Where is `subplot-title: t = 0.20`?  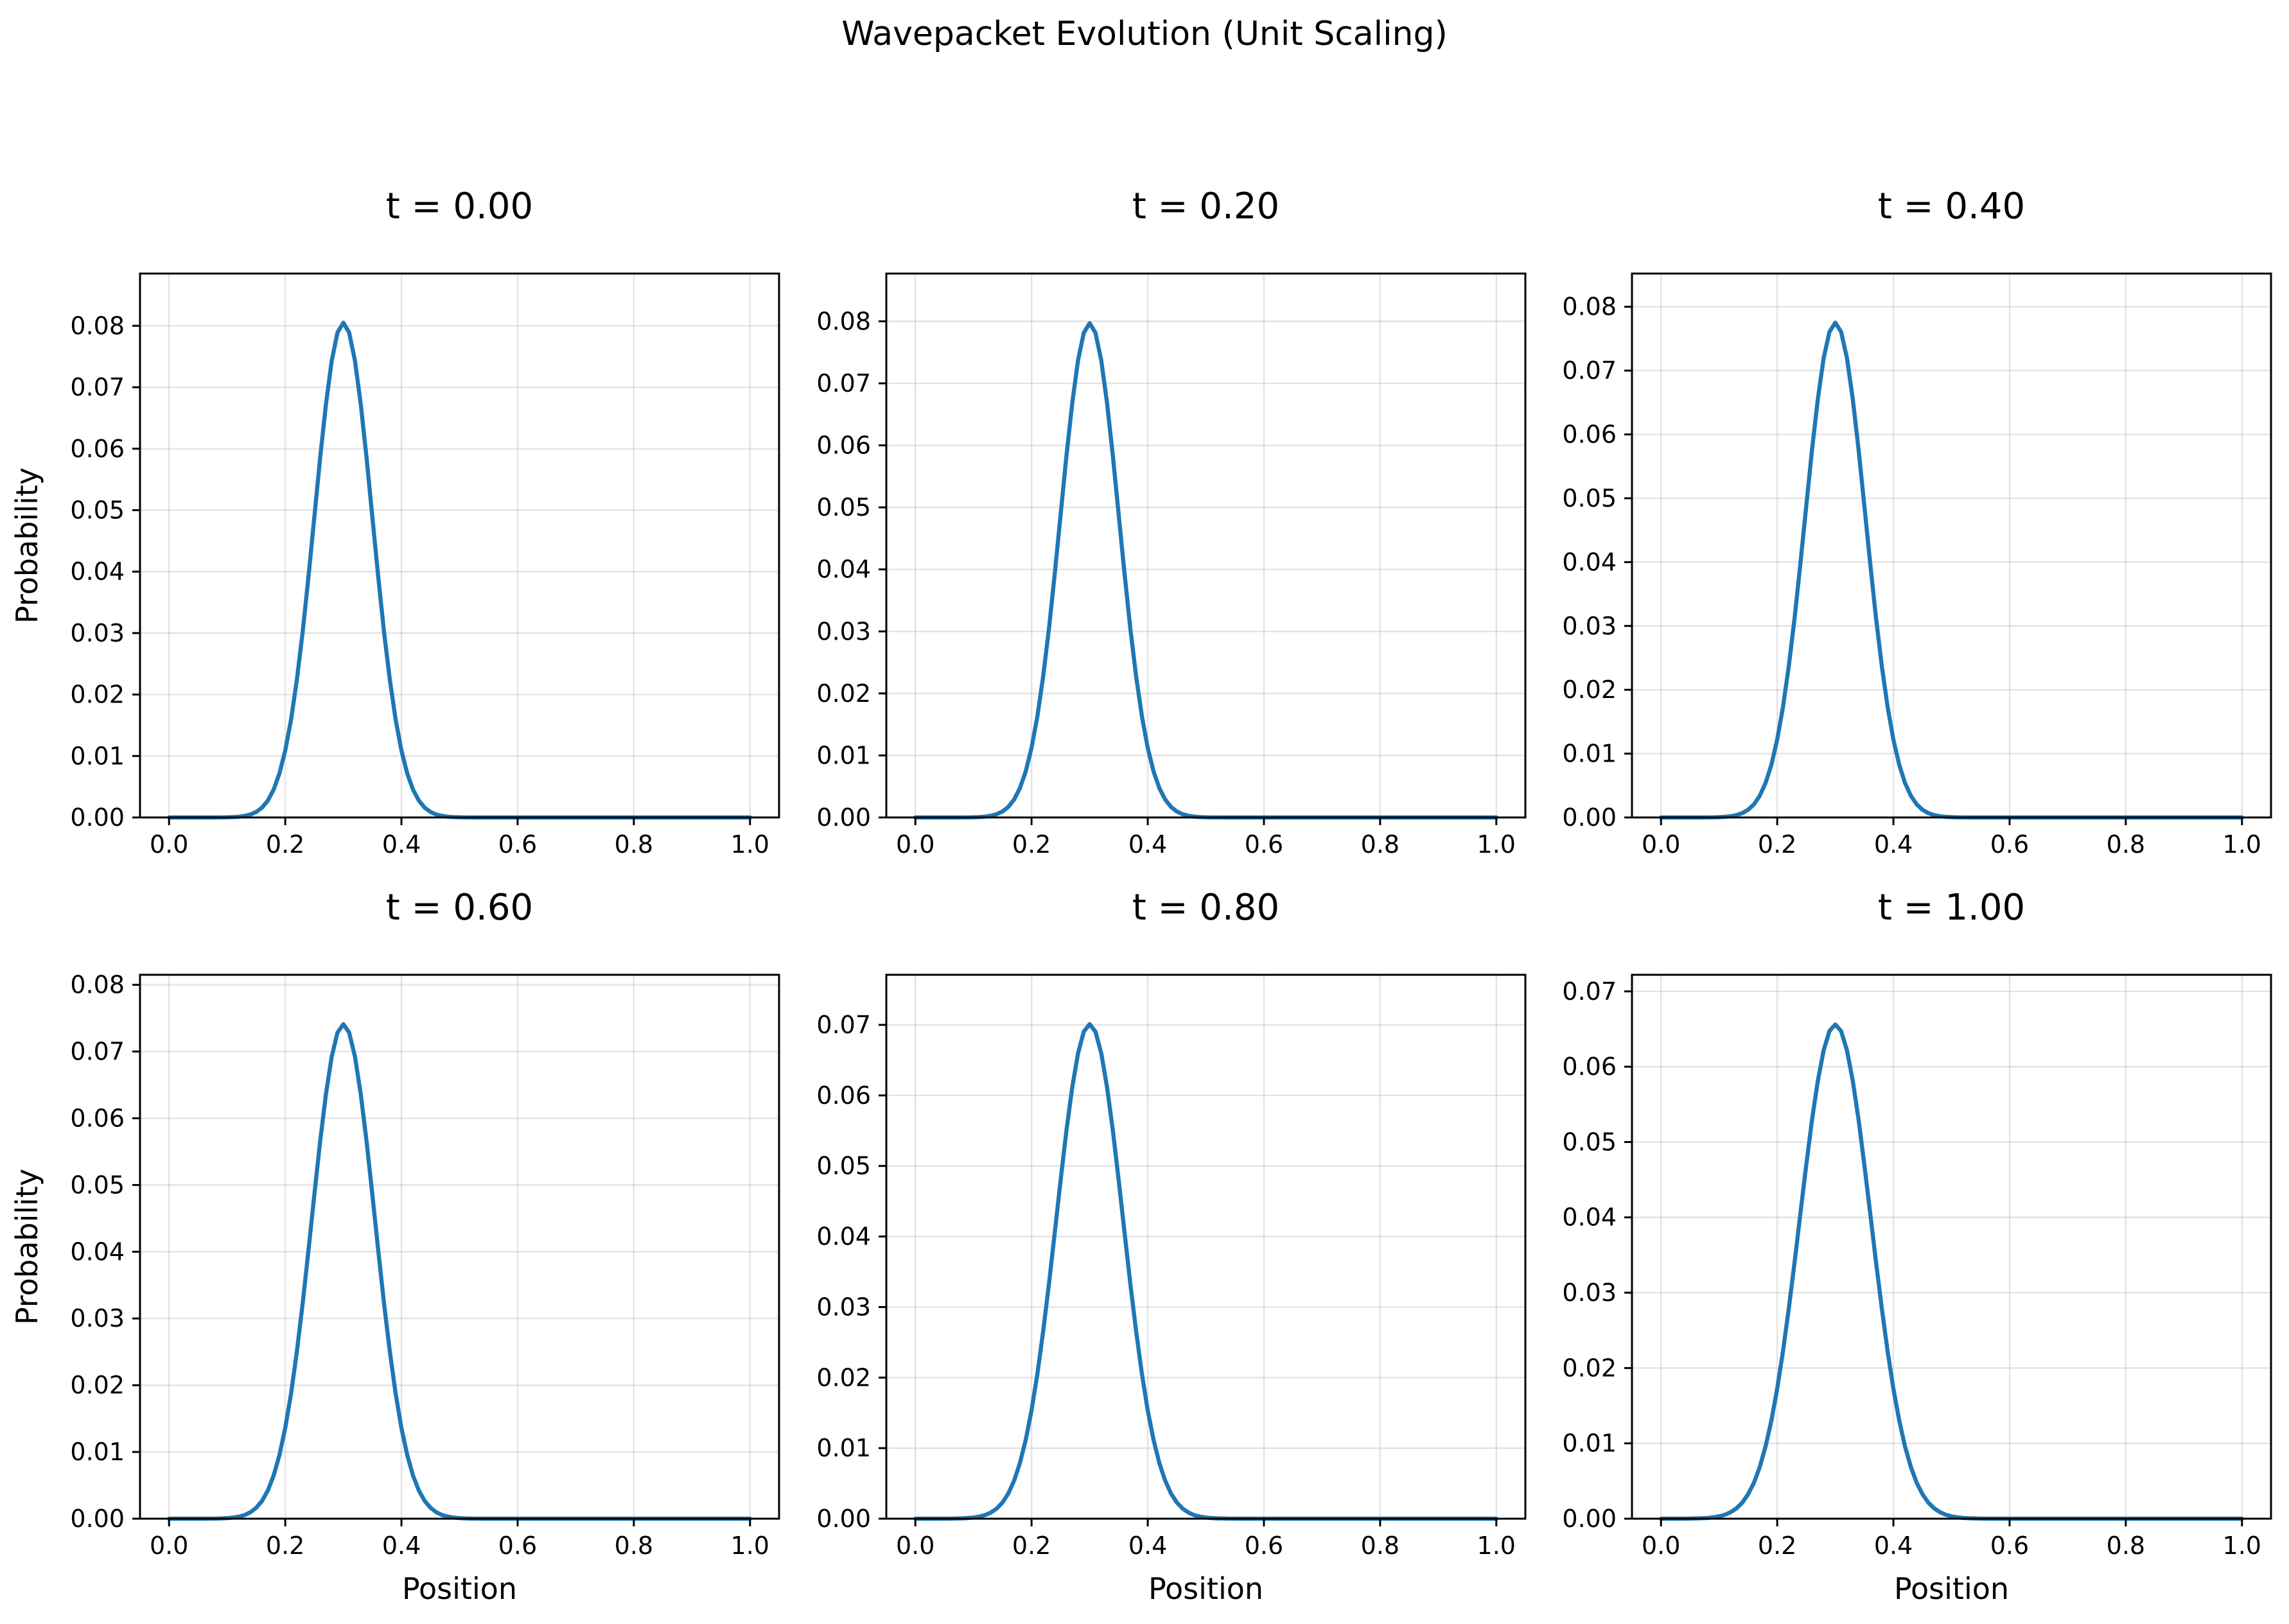
subplot-title: t = 0.20 is located at coordinates (1205, 206).